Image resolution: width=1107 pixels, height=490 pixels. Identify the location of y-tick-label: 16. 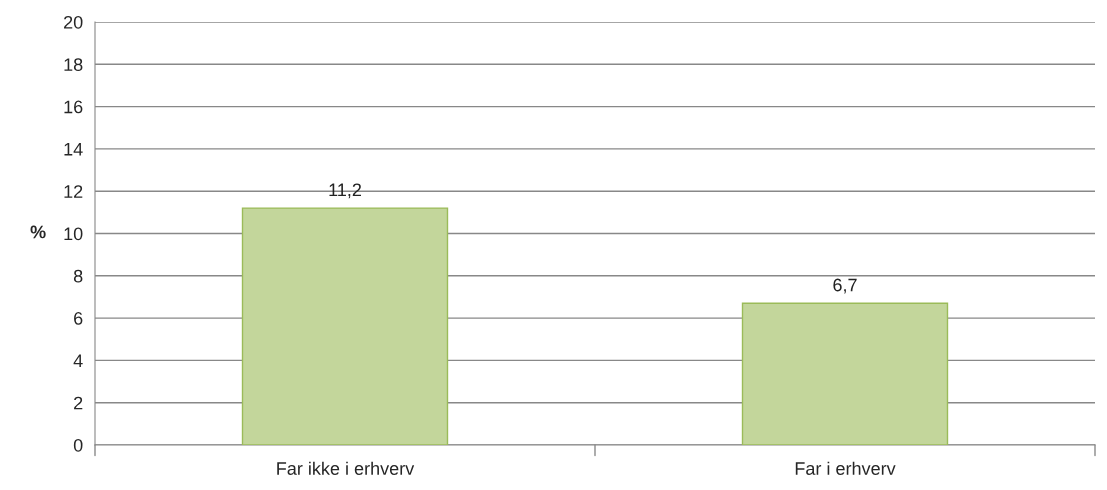
(73, 107).